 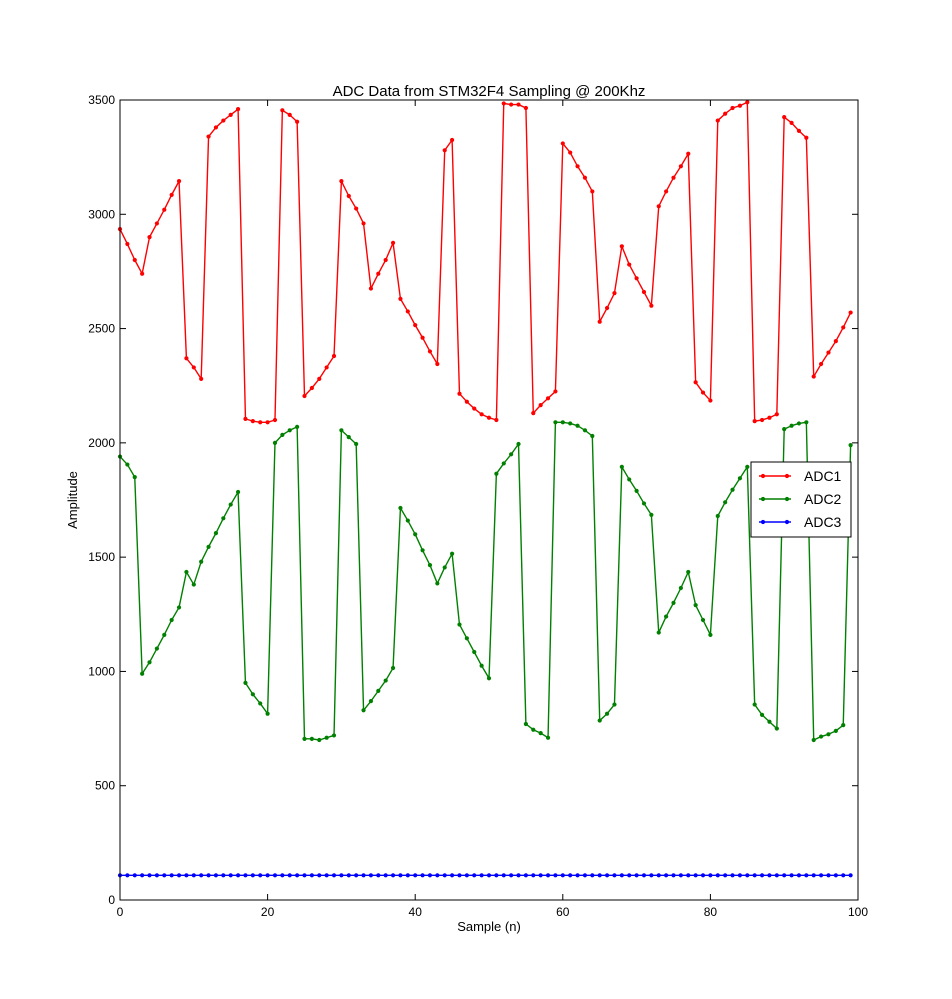 I want to click on y-tick-label: 2000, so click(x=101, y=443).